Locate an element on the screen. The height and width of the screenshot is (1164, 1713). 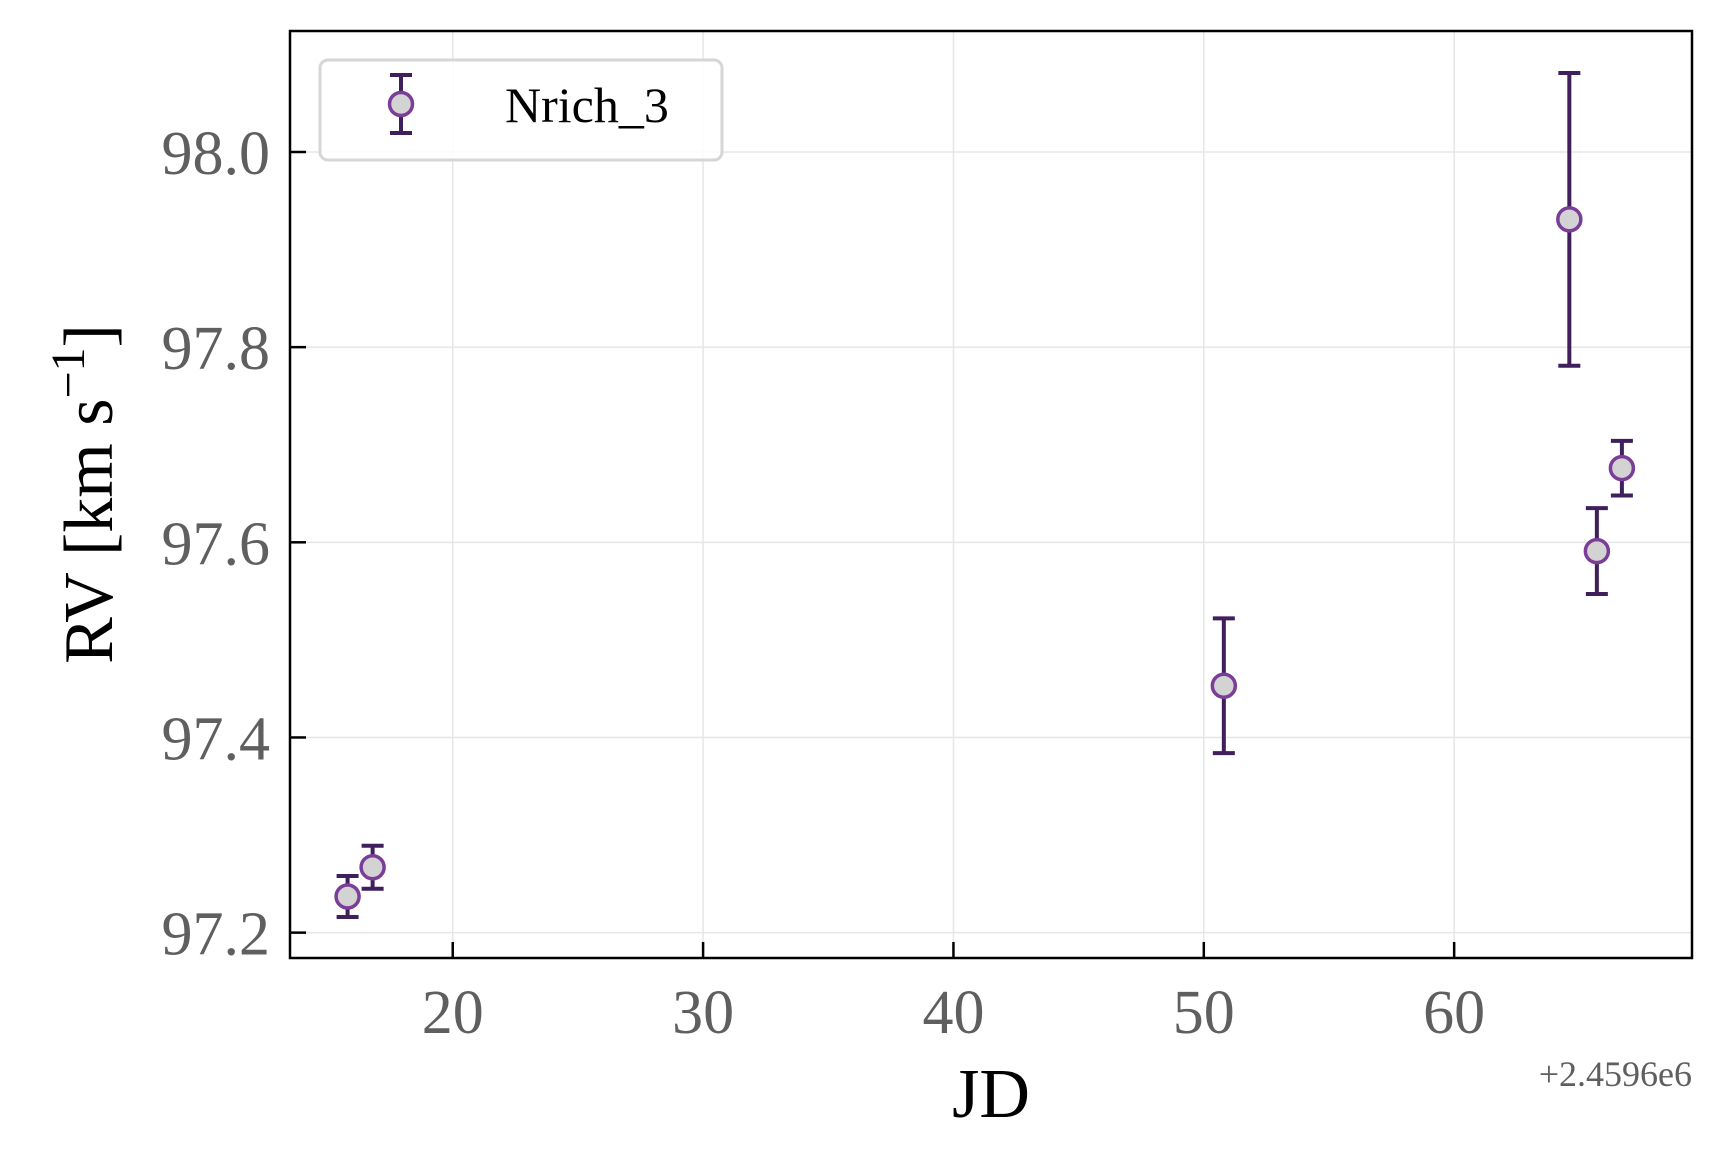
y-tick-label: 97.8 is located at coordinates (216, 349).